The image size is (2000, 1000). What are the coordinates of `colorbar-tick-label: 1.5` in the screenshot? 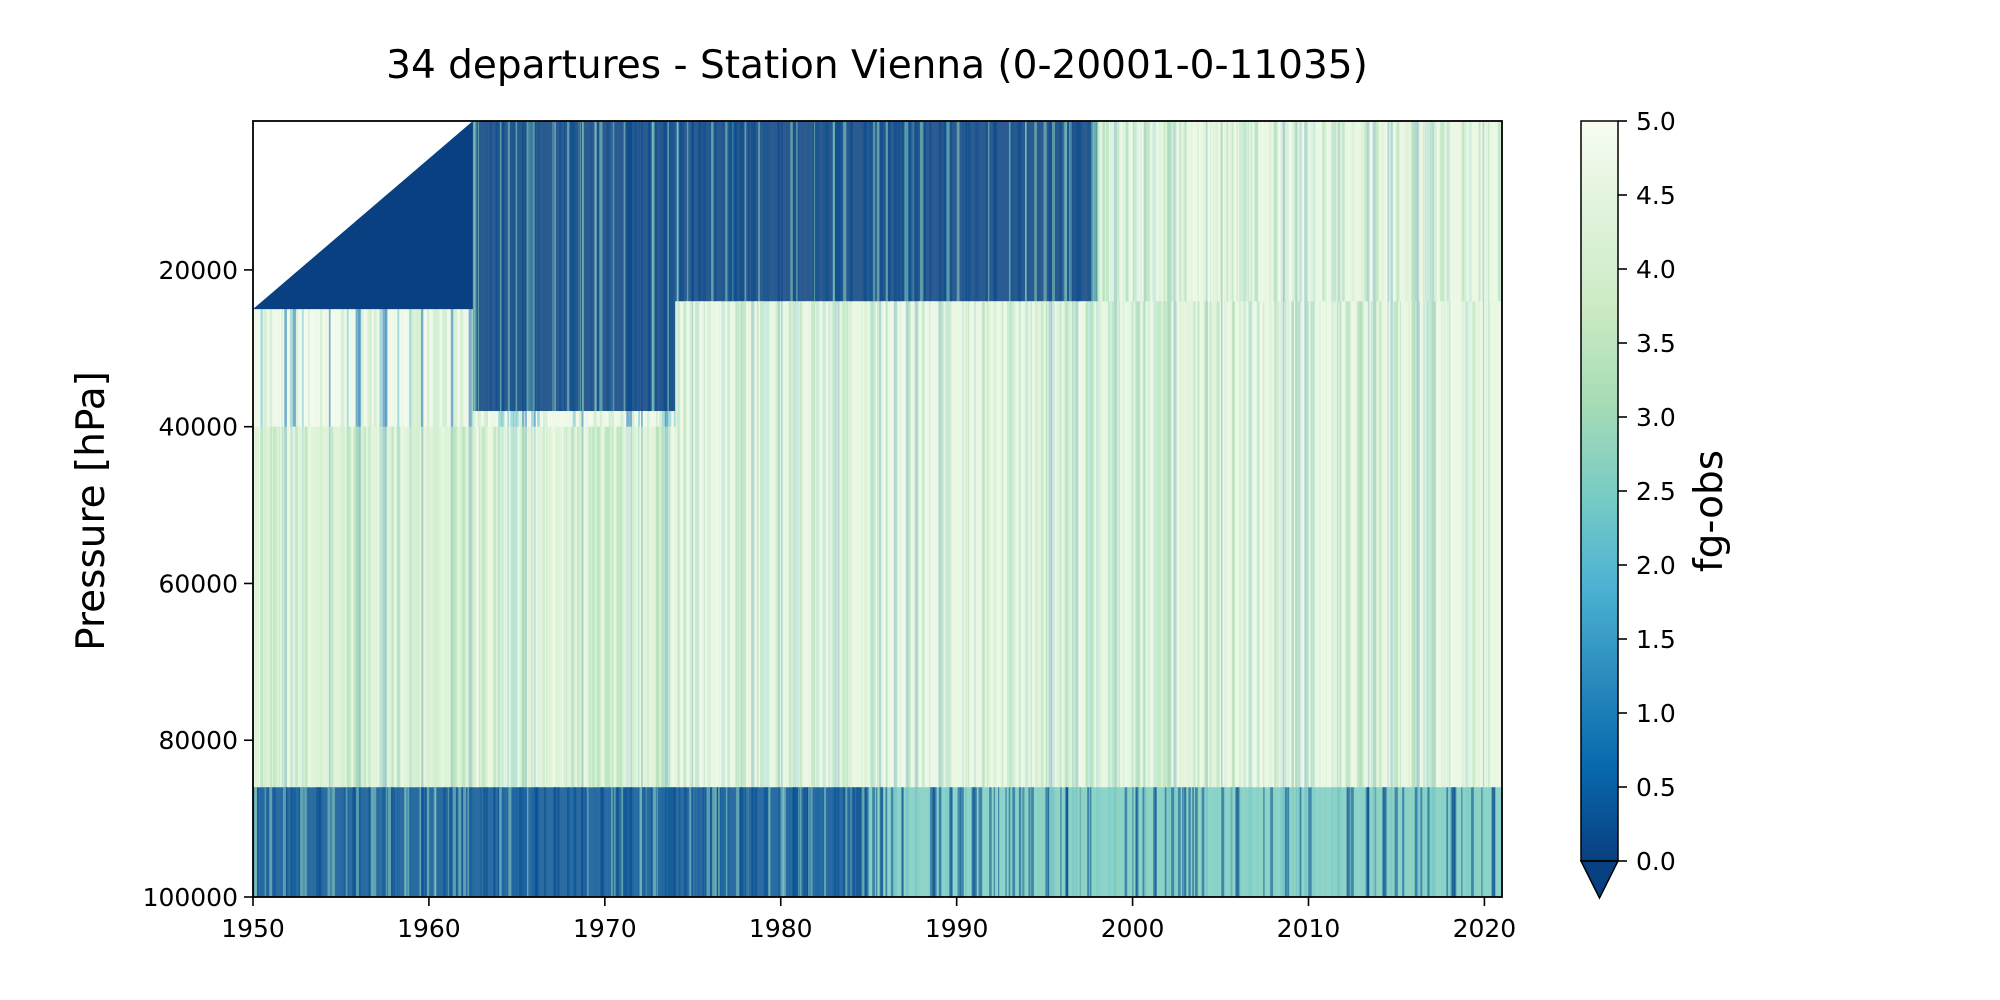 It's located at (1656, 639).